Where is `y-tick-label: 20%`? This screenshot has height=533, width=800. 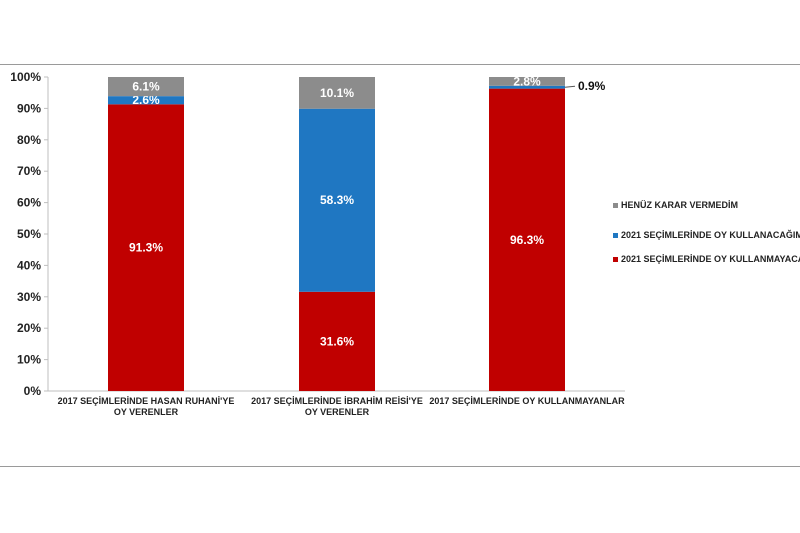
y-tick-label: 20% is located at coordinates (29, 328).